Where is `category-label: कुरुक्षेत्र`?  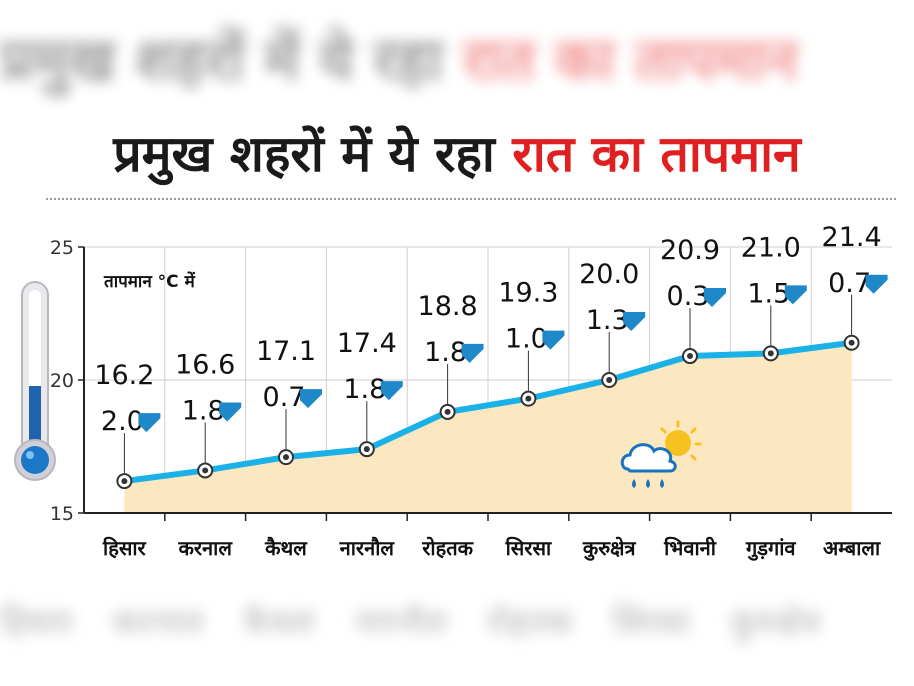 category-label: कुरुक्षेत्र is located at coordinates (609, 548).